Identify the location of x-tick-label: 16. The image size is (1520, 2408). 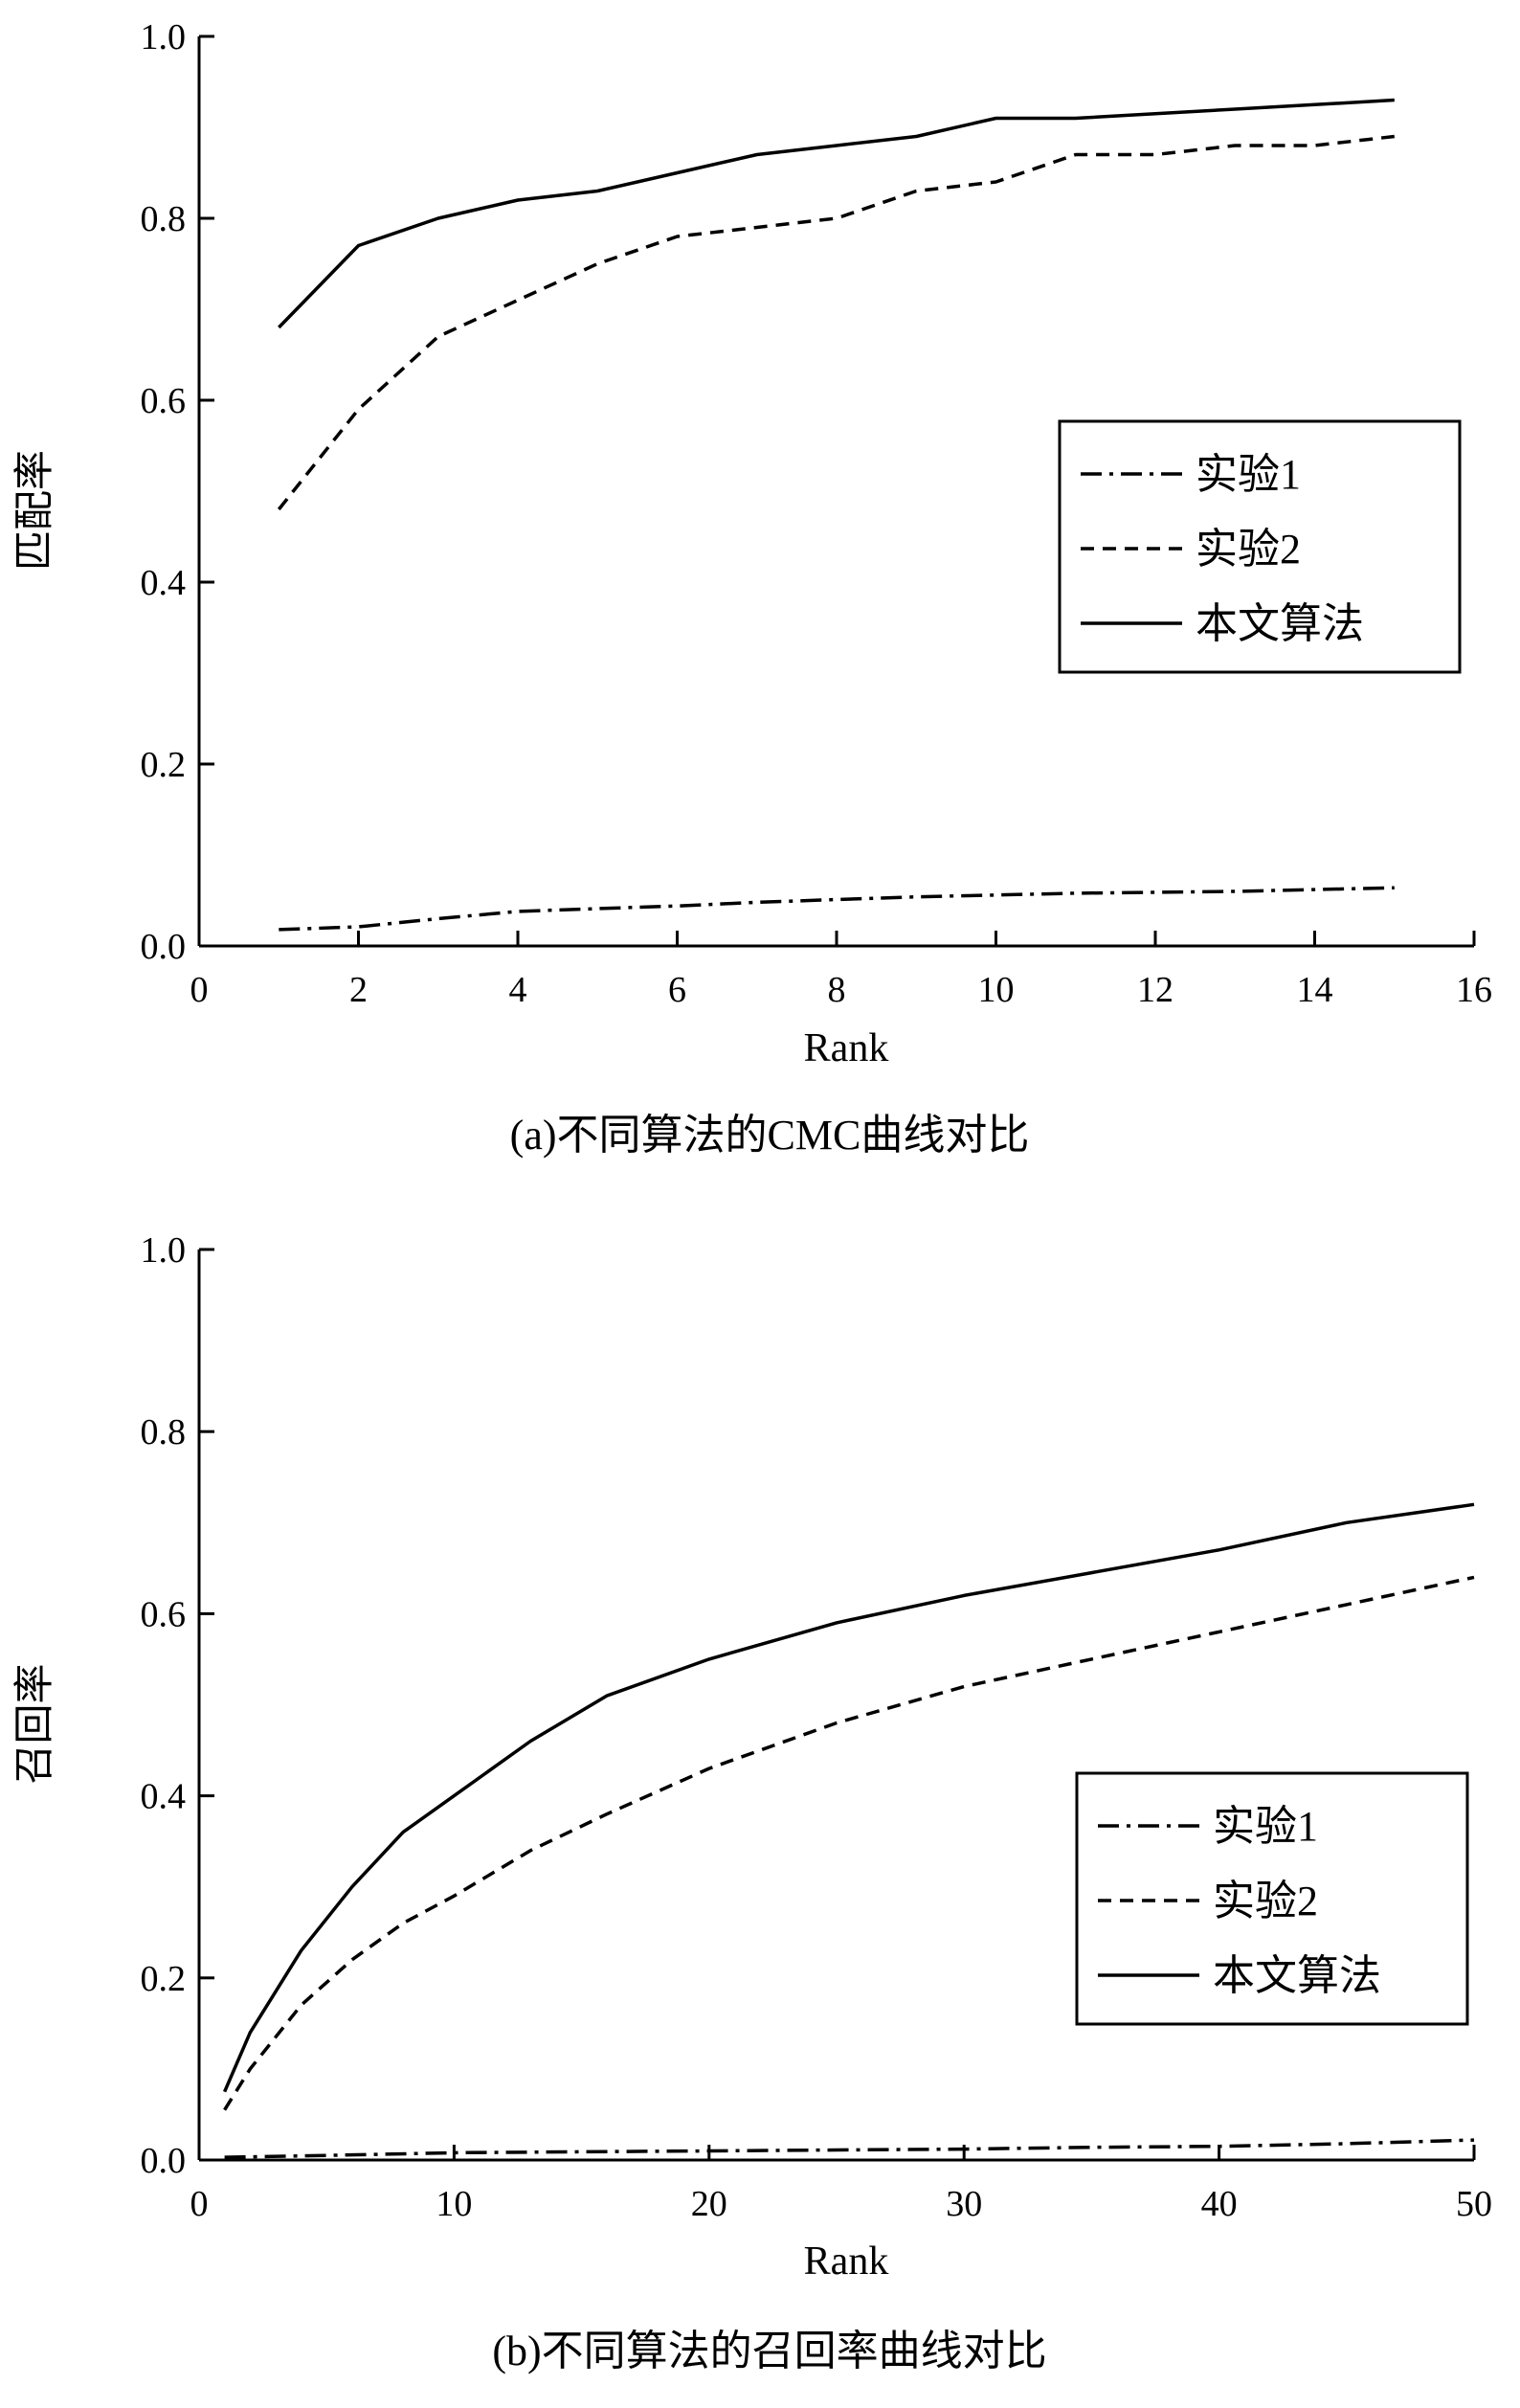
(1474, 990).